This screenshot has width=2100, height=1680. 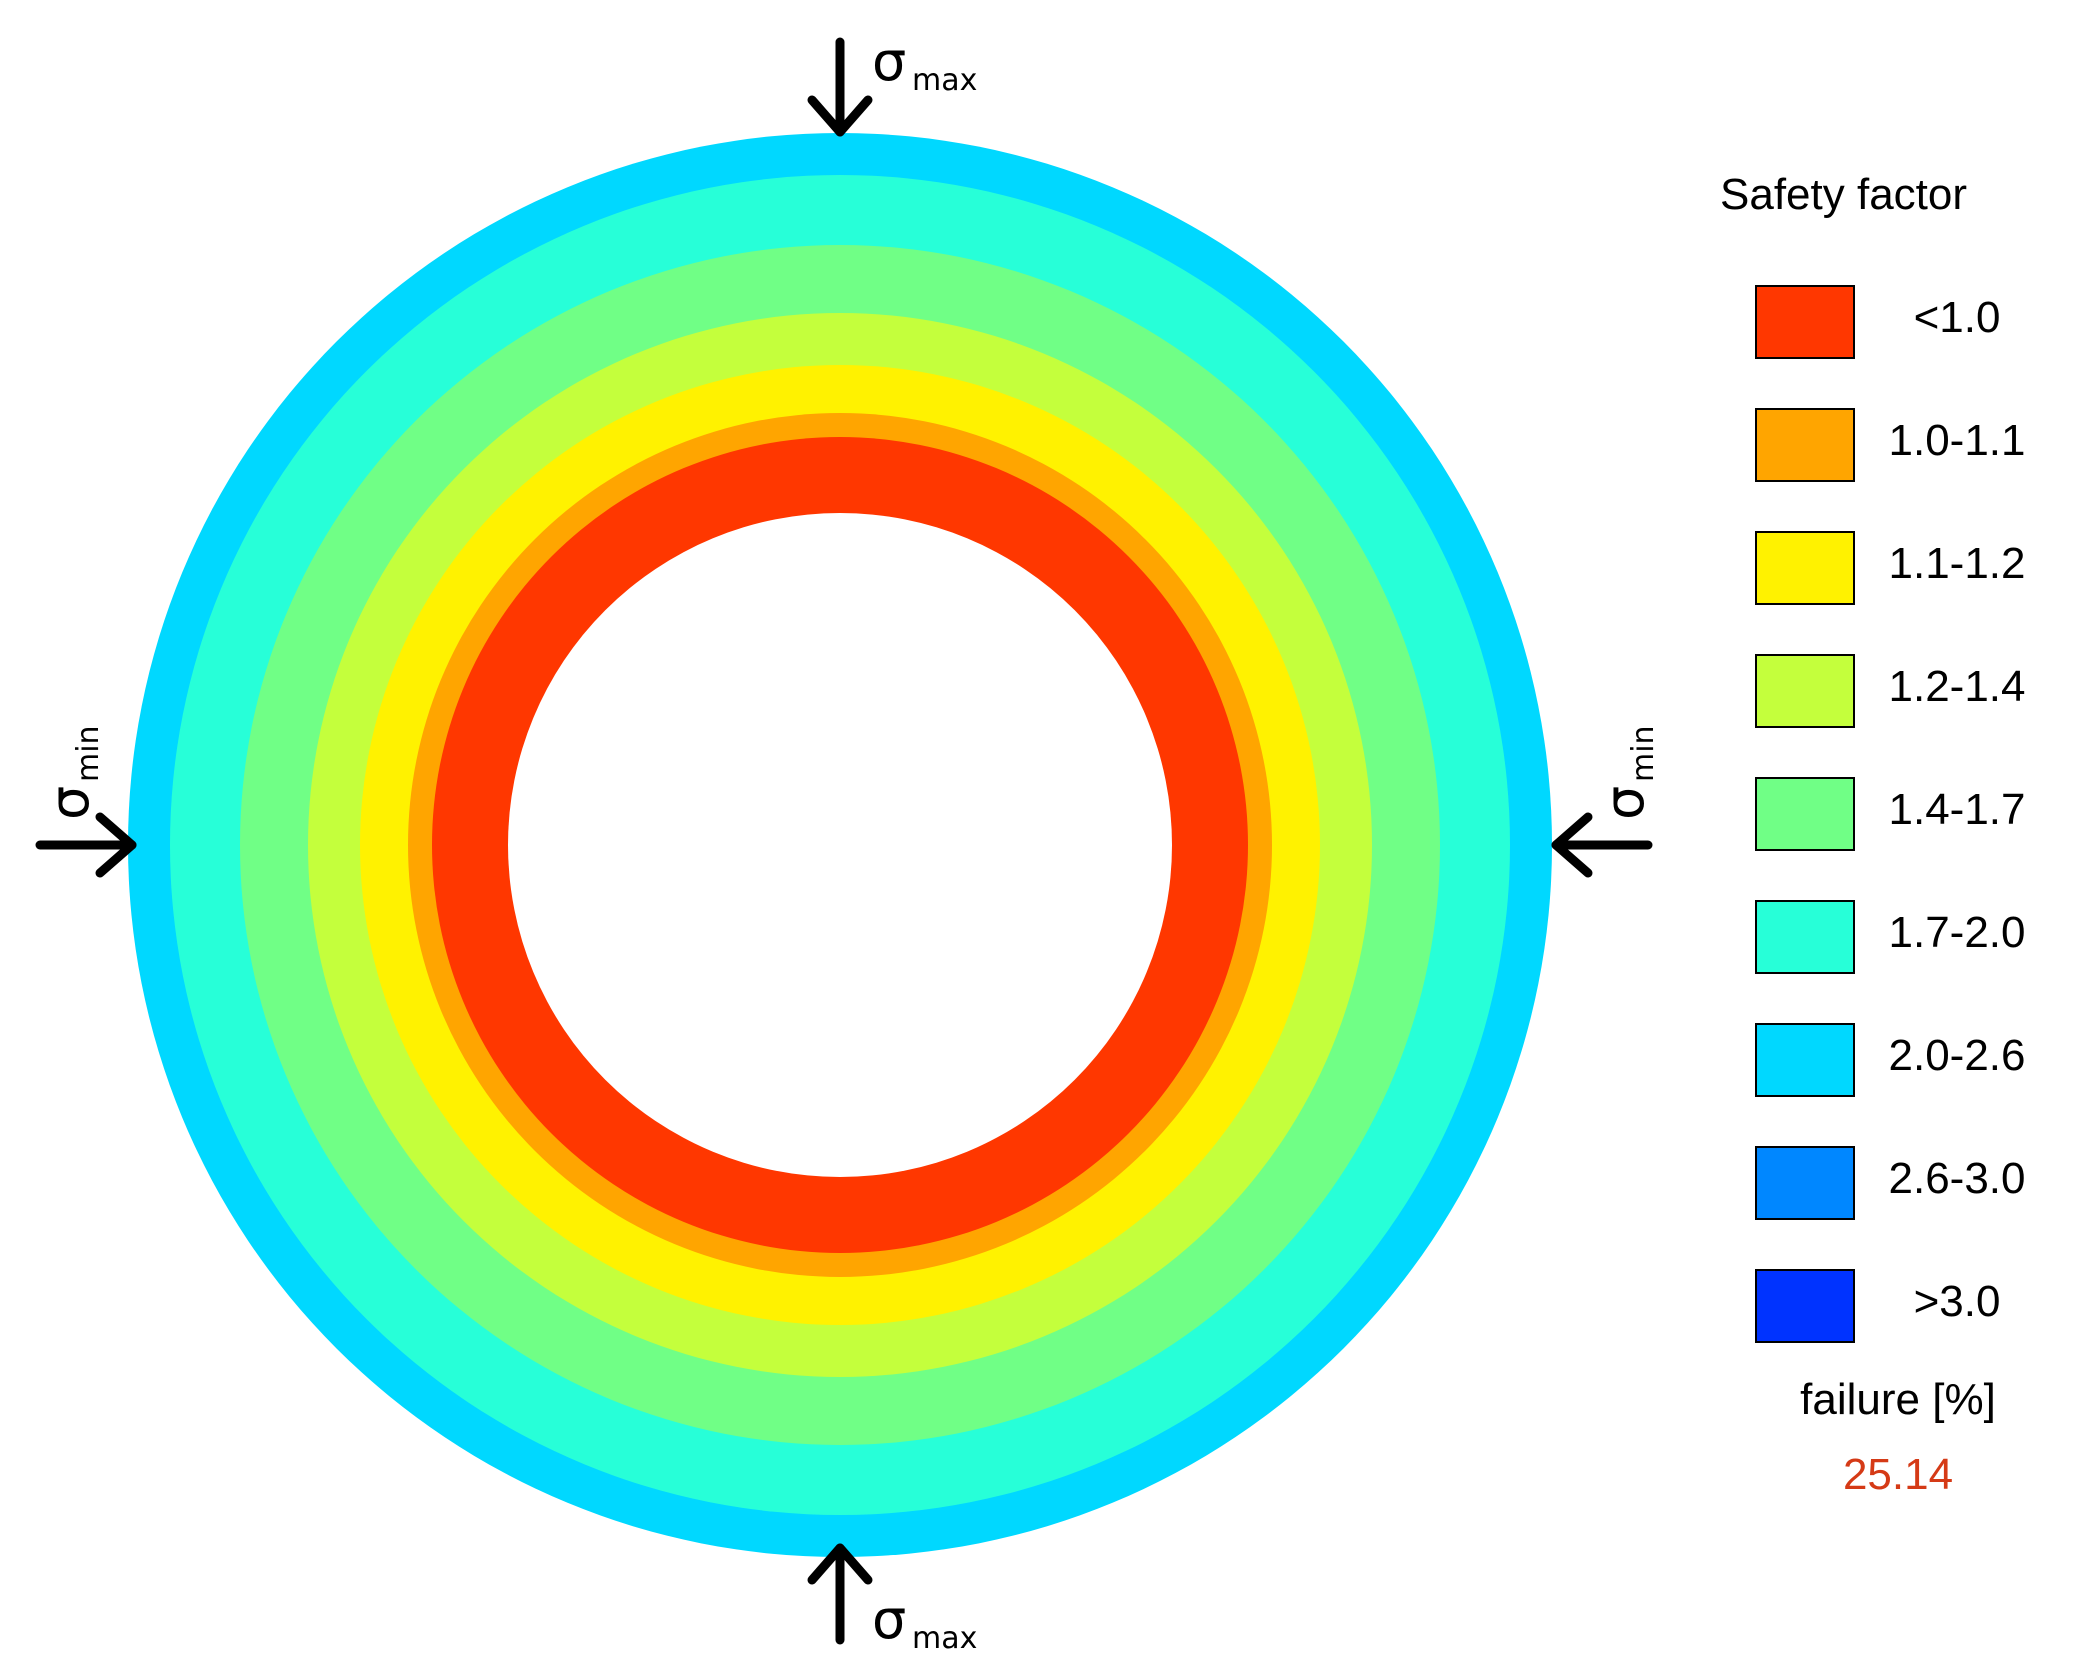 I want to click on arrow-down-icon, so click(x=840, y=87).